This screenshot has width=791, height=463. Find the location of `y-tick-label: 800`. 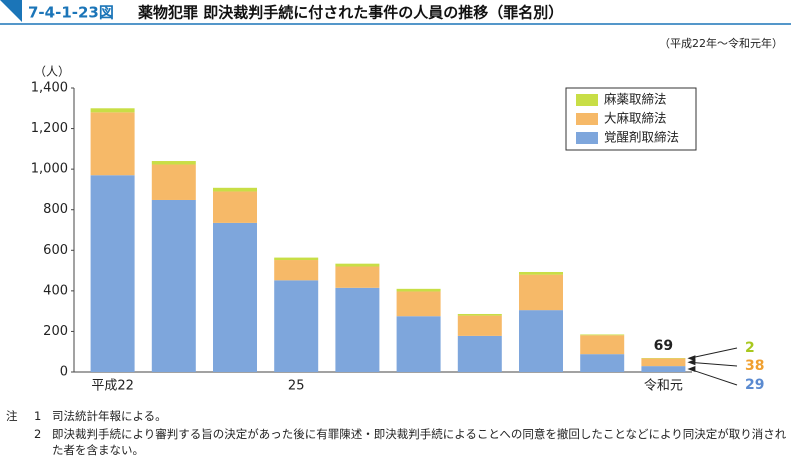

y-tick-label: 800 is located at coordinates (55, 209).